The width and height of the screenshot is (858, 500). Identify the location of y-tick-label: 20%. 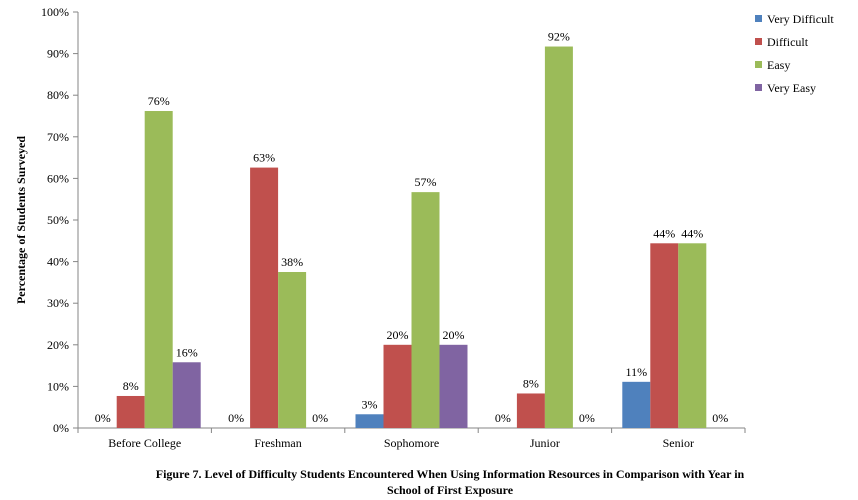
(58, 345).